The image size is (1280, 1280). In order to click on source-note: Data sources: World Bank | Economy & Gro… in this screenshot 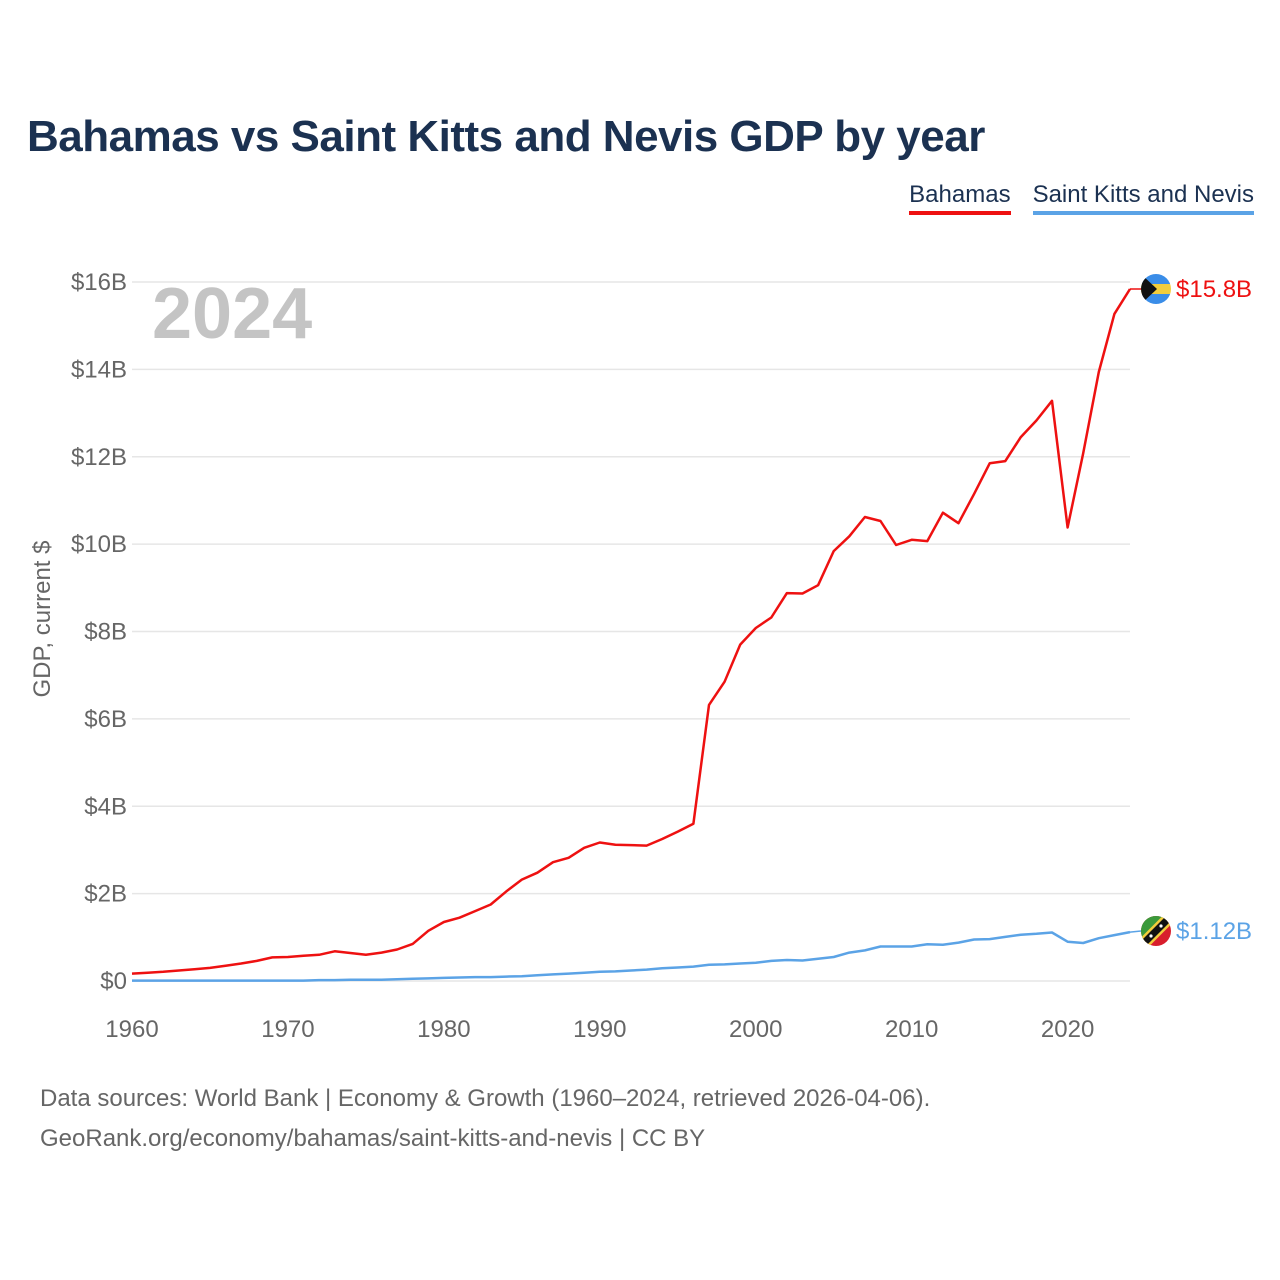, I will do `click(485, 1098)`.